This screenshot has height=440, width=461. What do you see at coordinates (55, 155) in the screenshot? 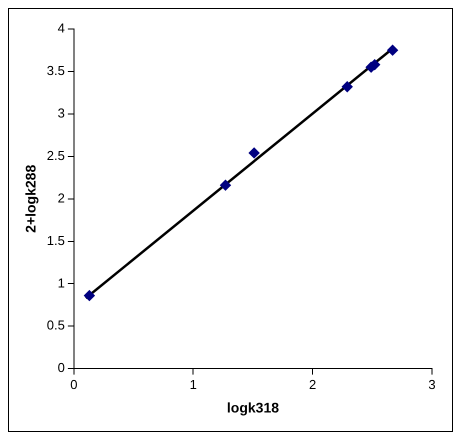
I see `y-tick-label: 2.5` at bounding box center [55, 155].